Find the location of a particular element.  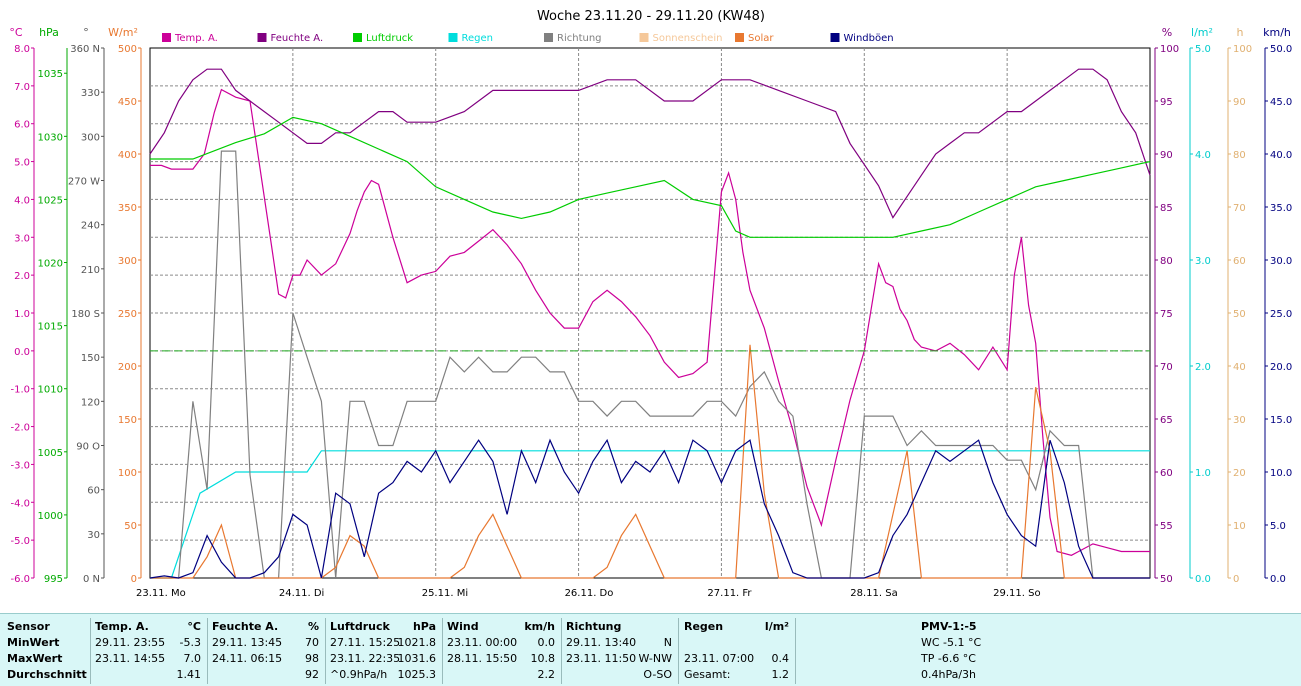

axis-tick-label: -5.0 is located at coordinates (20, 541).